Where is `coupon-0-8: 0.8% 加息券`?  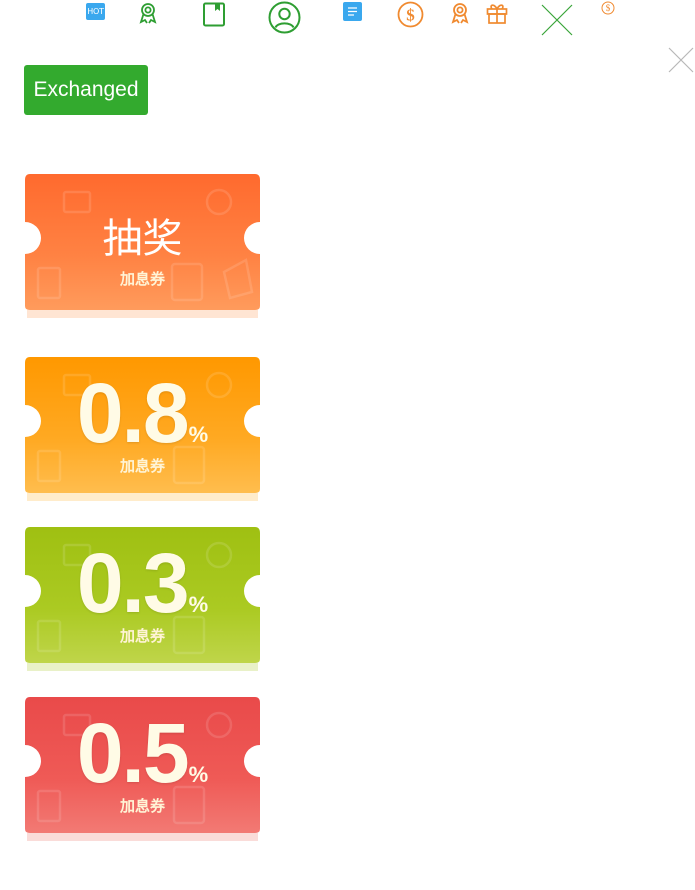 coupon-0-8: 0.8% 加息券 is located at coordinates (142, 429).